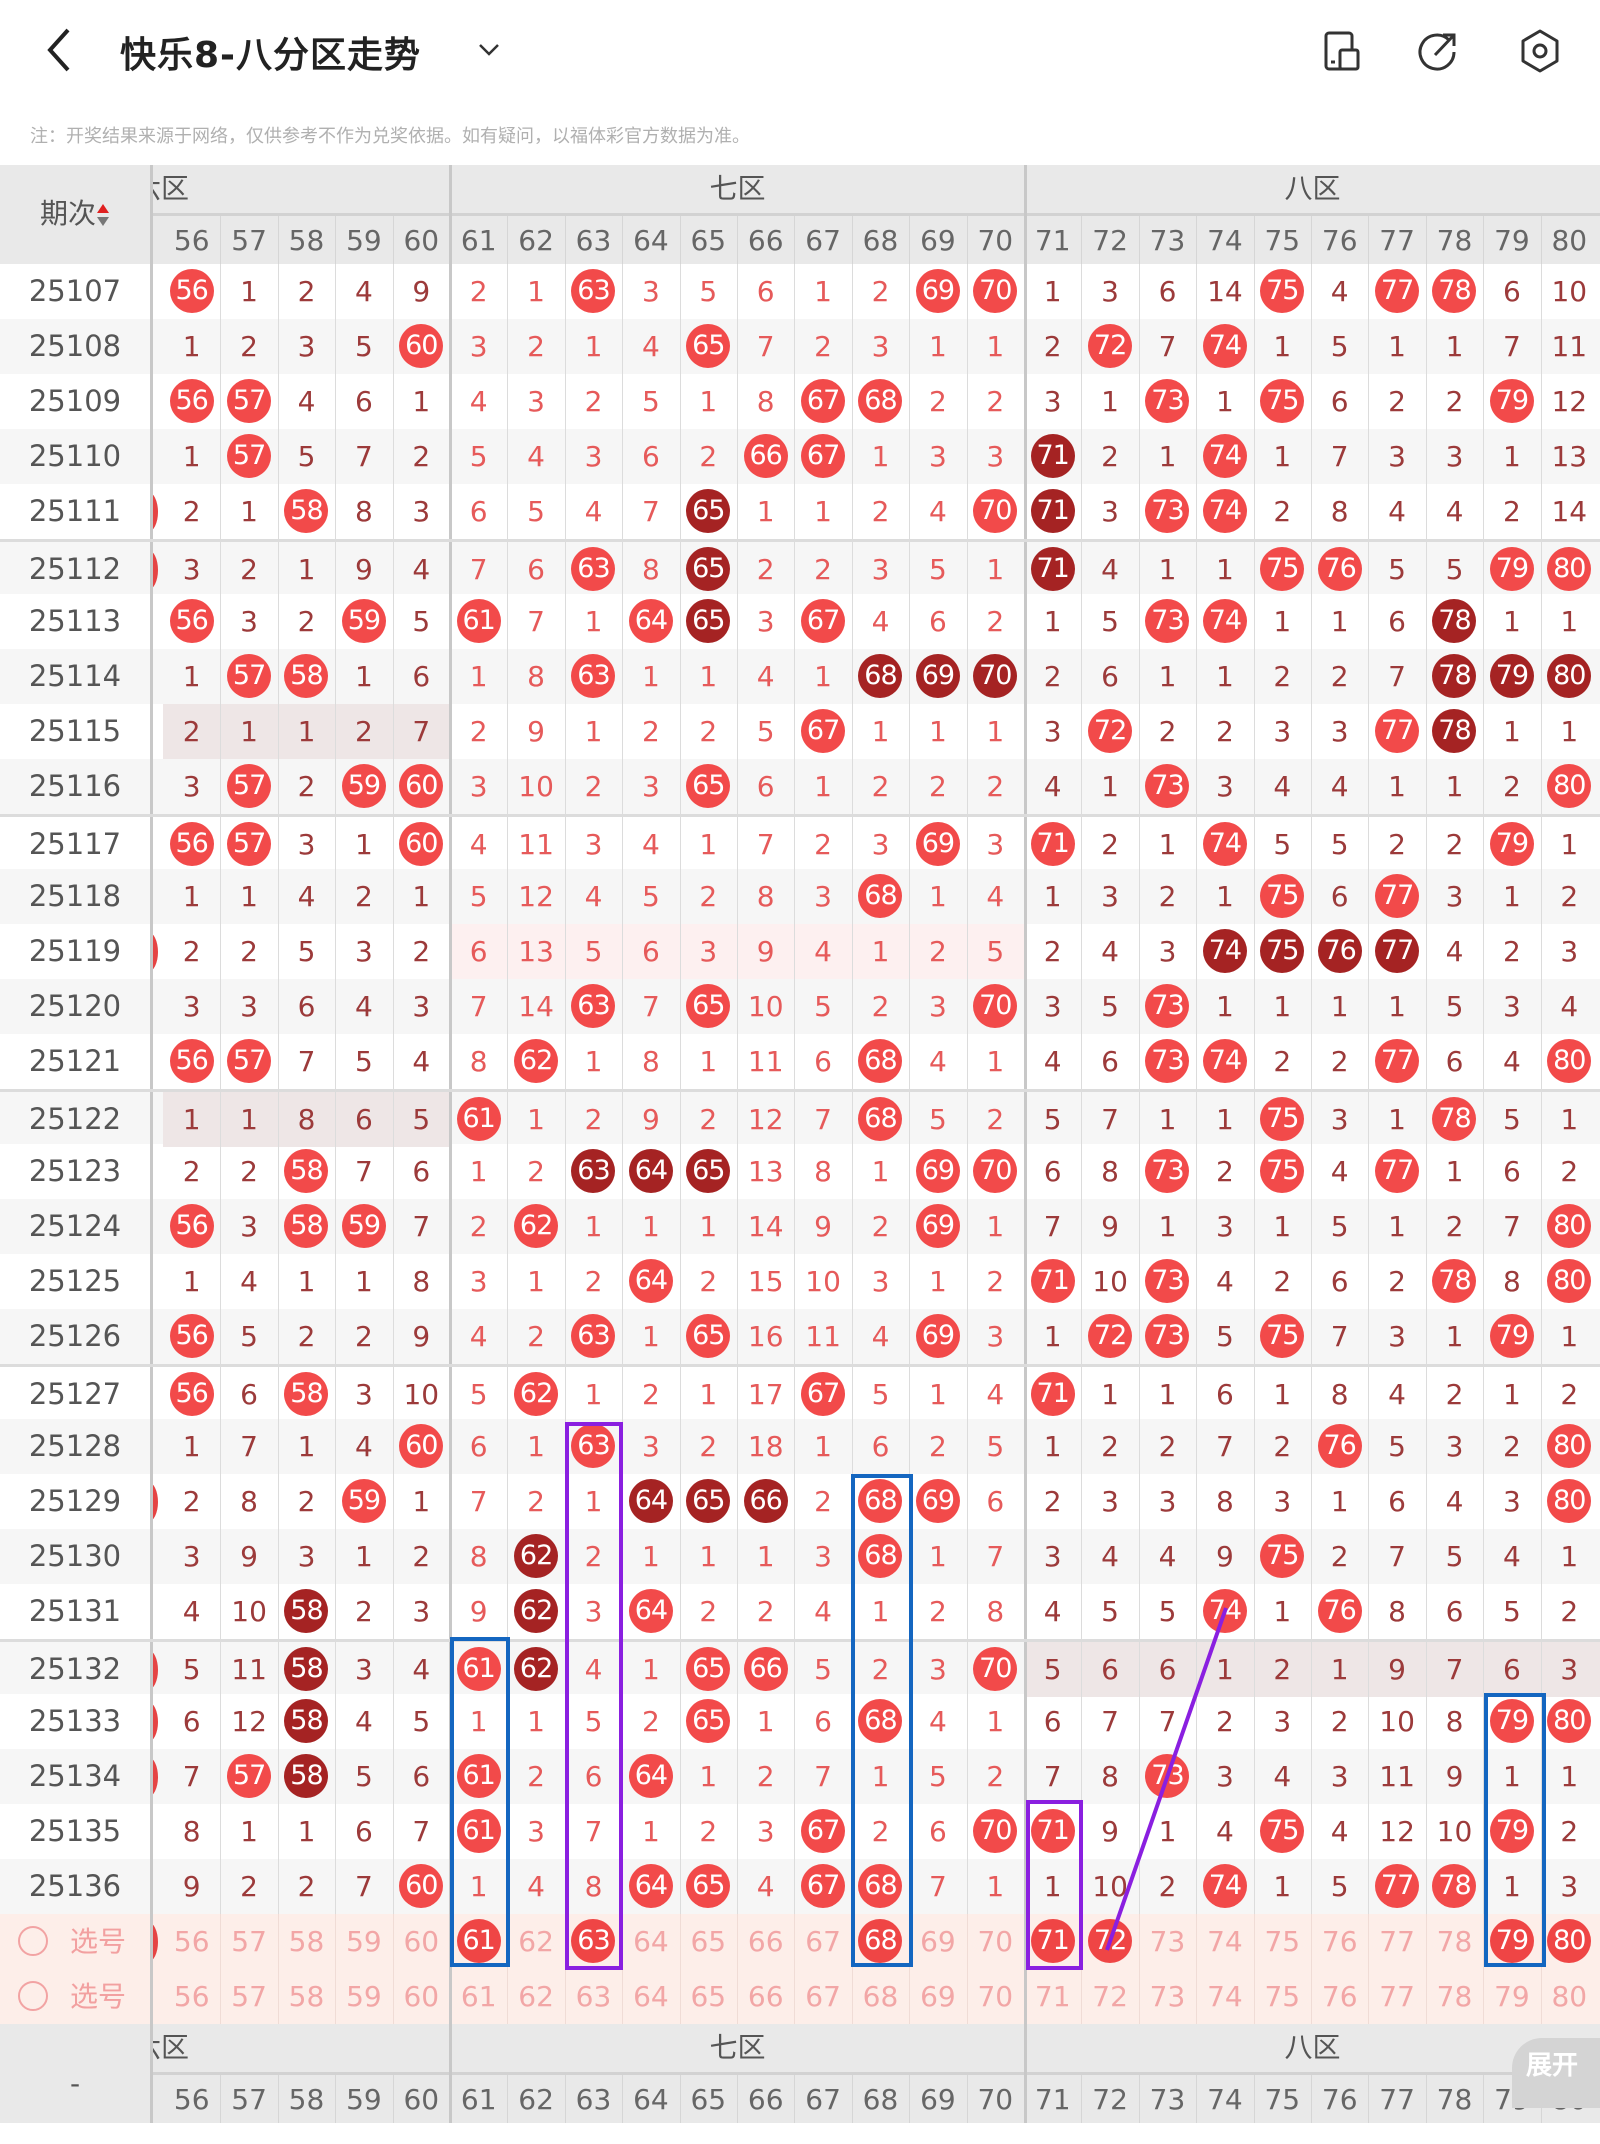 This screenshot has height=2144, width=1600. What do you see at coordinates (60, 50) in the screenshot?
I see `back-arrow-icon` at bounding box center [60, 50].